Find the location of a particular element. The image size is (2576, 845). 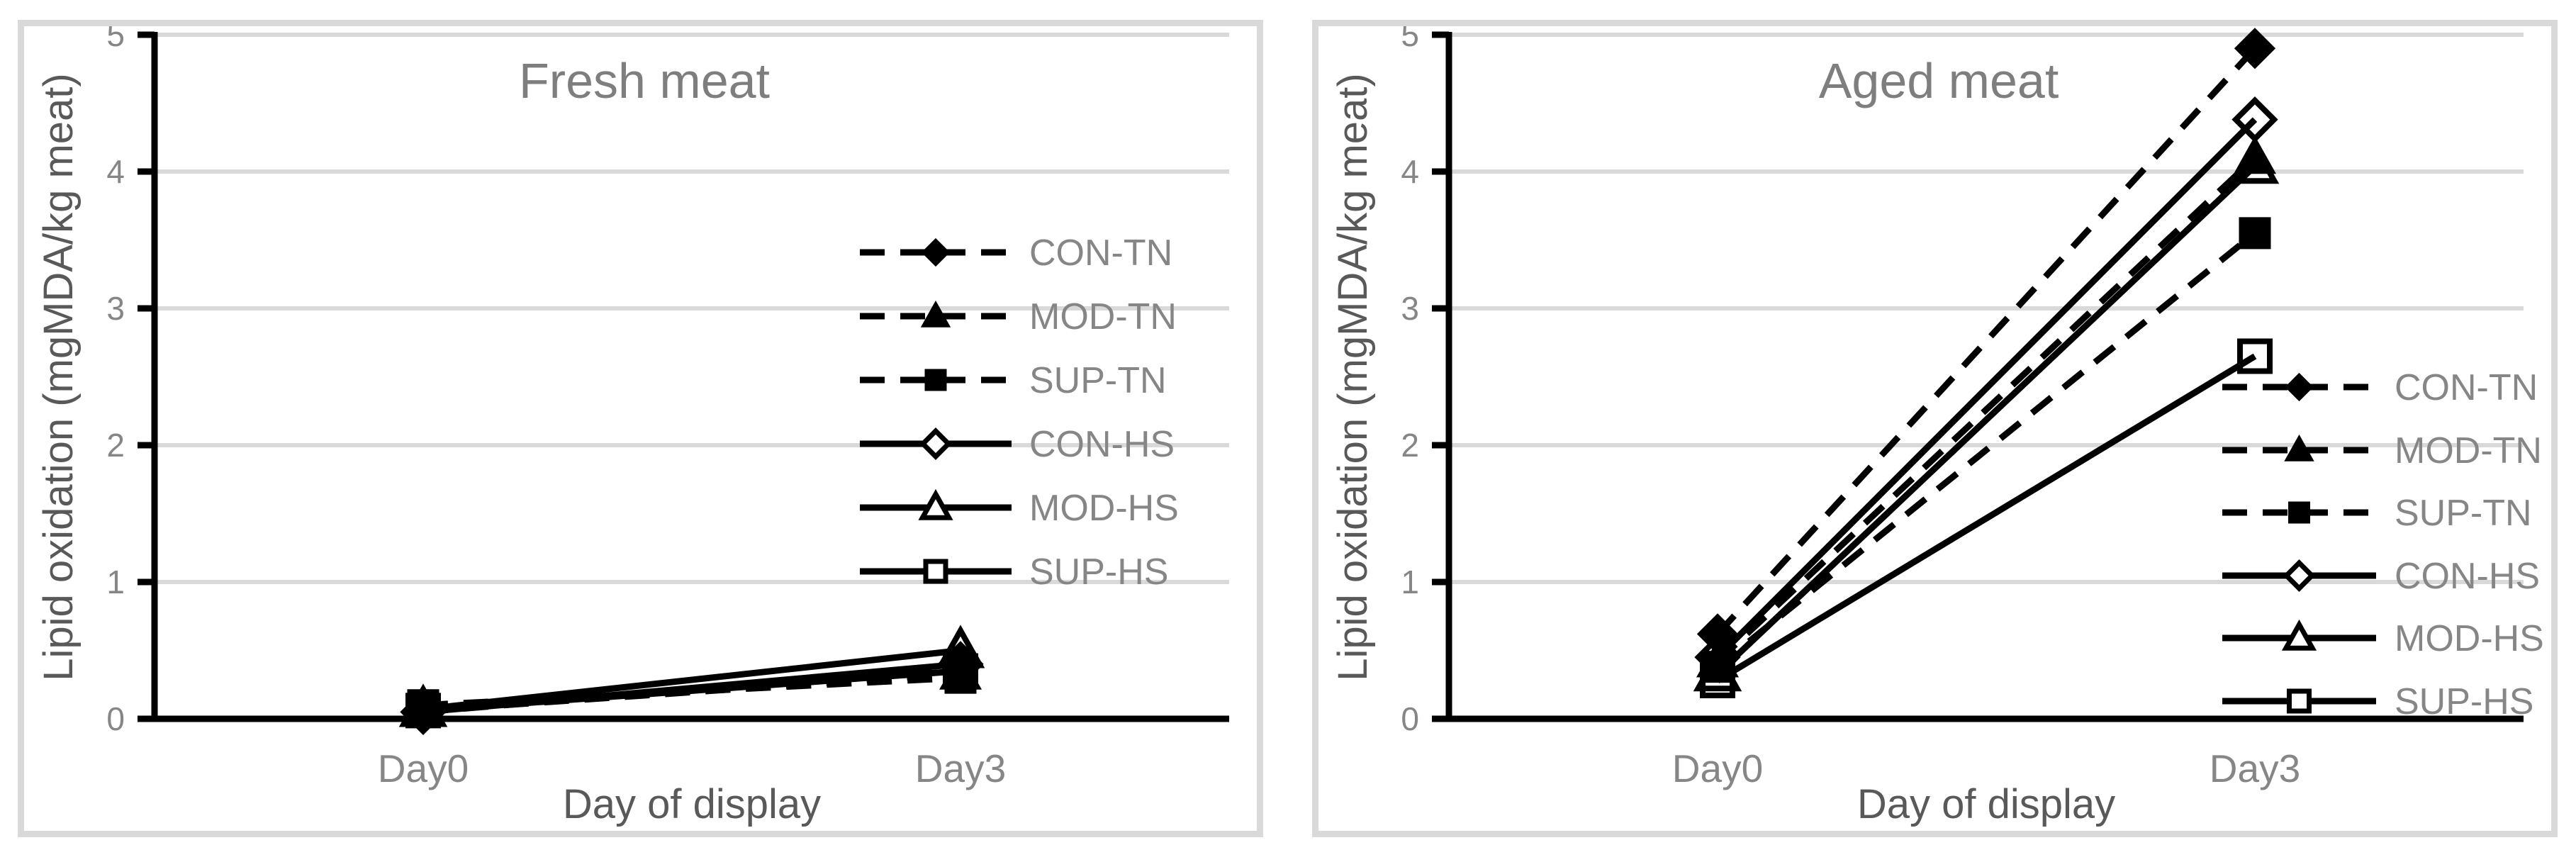

y-tick-labels-1: 0 1 2 3 4 5 is located at coordinates (1410, 381).